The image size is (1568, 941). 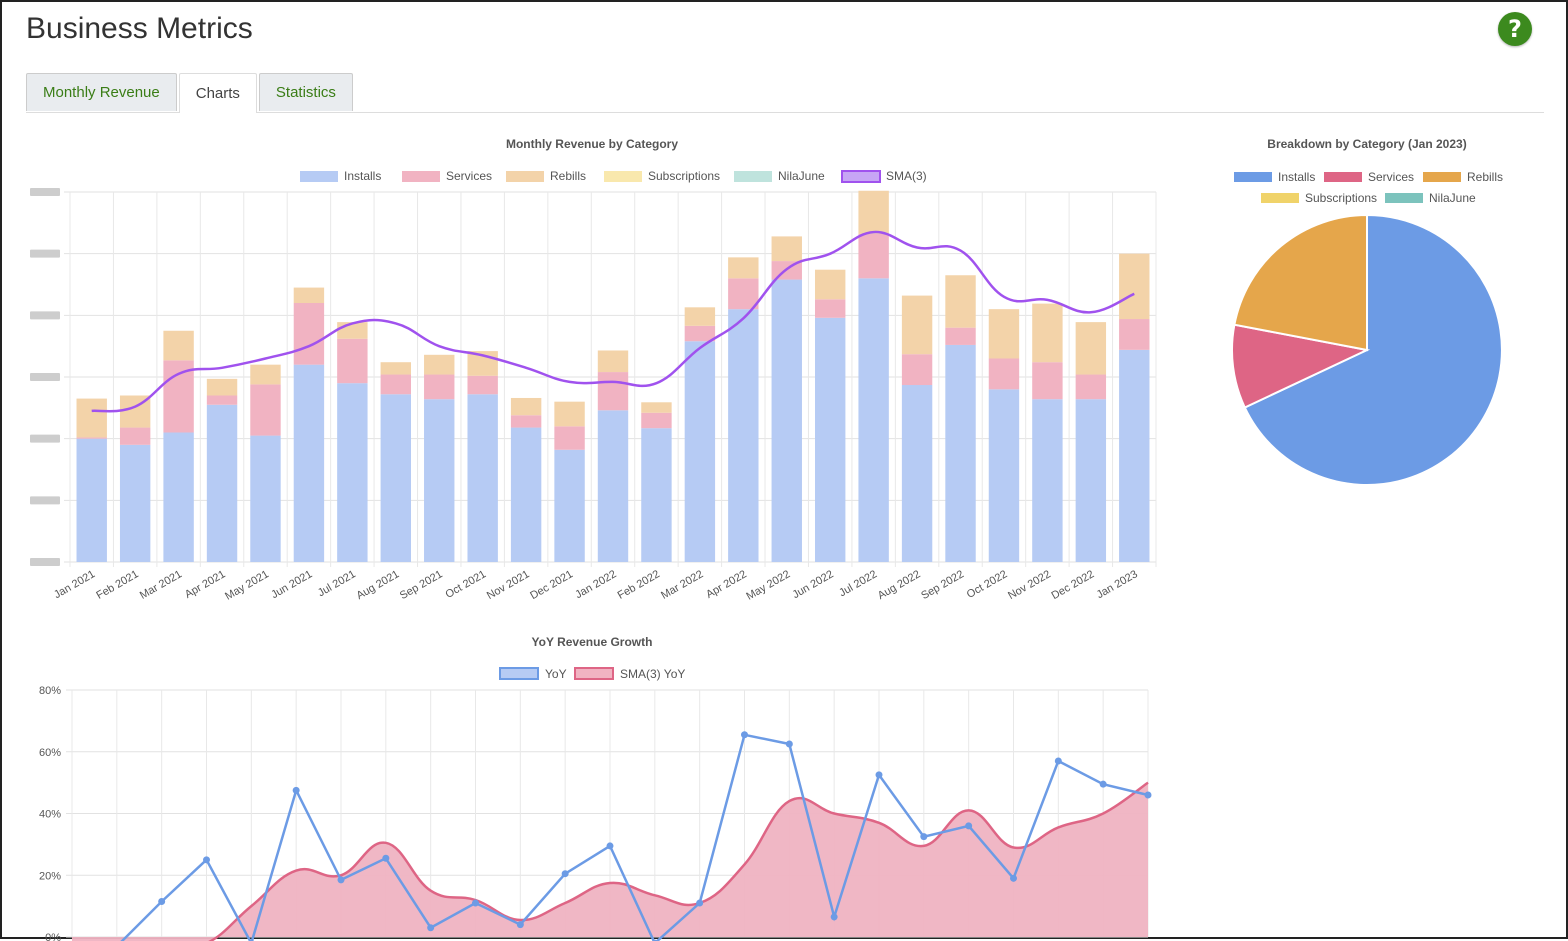 What do you see at coordinates (592, 674) in the screenshot?
I see `yoy-legend: YoY SMA(3) YoY` at bounding box center [592, 674].